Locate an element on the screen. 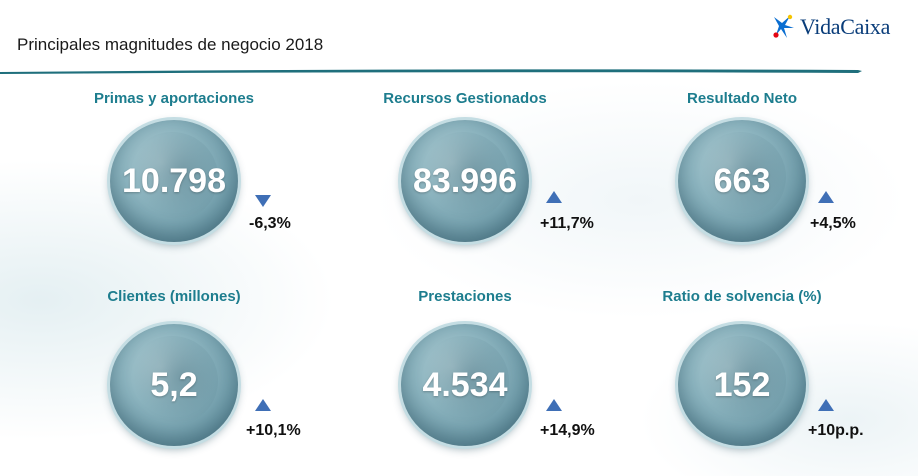 This screenshot has height=476, width=918. metric-bubble: 152 is located at coordinates (742, 385).